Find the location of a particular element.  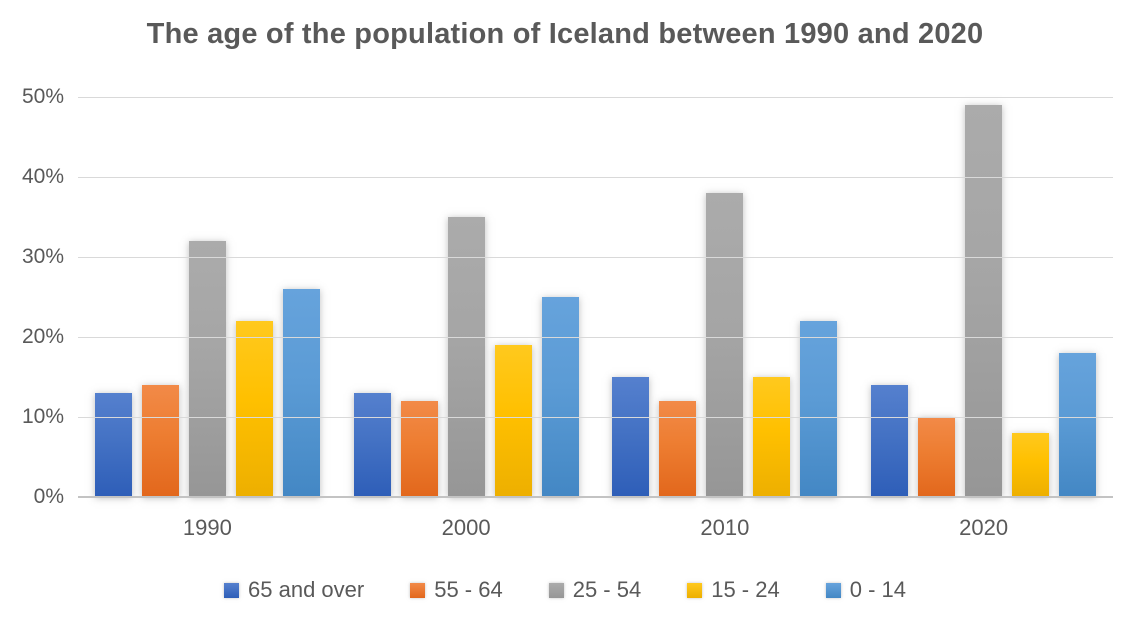

bar-65andover-2000 is located at coordinates (372, 445).